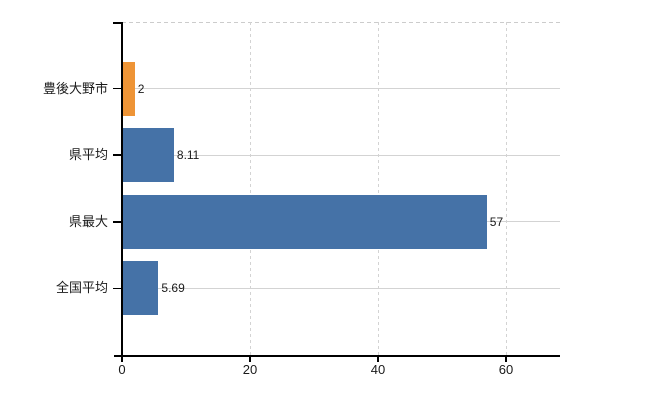 This screenshot has height=400, width=650. I want to click on x-axis-tick-label: 0, so click(122, 369).